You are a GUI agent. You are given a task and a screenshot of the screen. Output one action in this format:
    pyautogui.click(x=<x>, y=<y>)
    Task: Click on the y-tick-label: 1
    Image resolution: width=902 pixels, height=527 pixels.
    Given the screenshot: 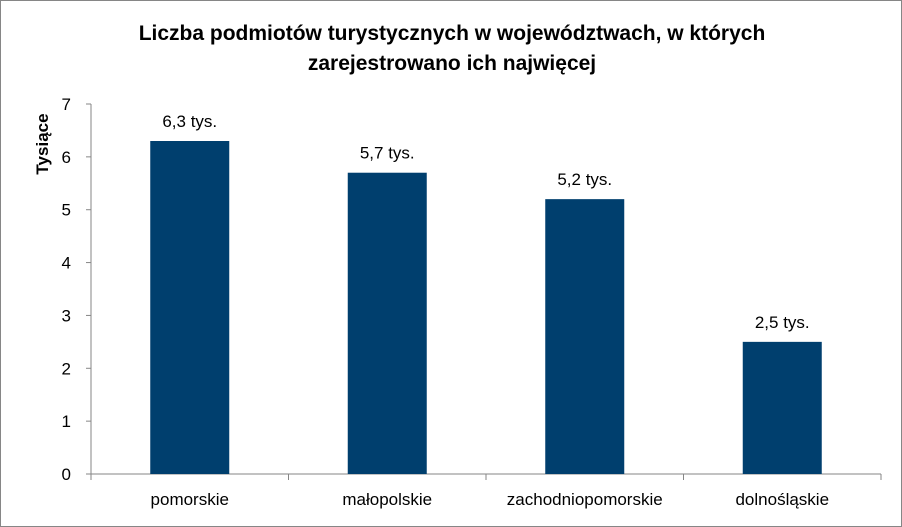 What is the action you would take?
    pyautogui.click(x=66, y=421)
    